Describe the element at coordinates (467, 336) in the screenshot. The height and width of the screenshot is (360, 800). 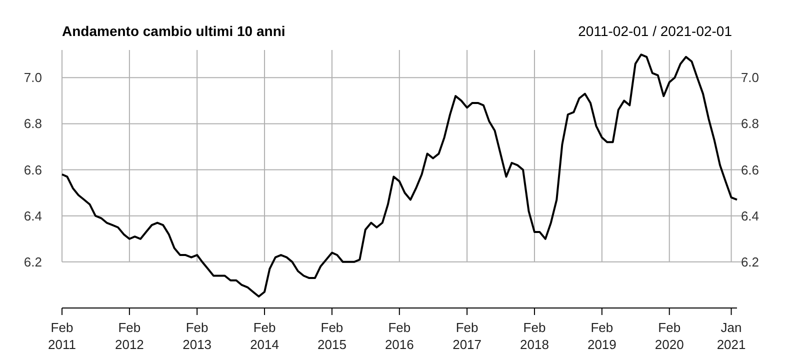
I see `x-tick-label: Feb 2017` at that location.